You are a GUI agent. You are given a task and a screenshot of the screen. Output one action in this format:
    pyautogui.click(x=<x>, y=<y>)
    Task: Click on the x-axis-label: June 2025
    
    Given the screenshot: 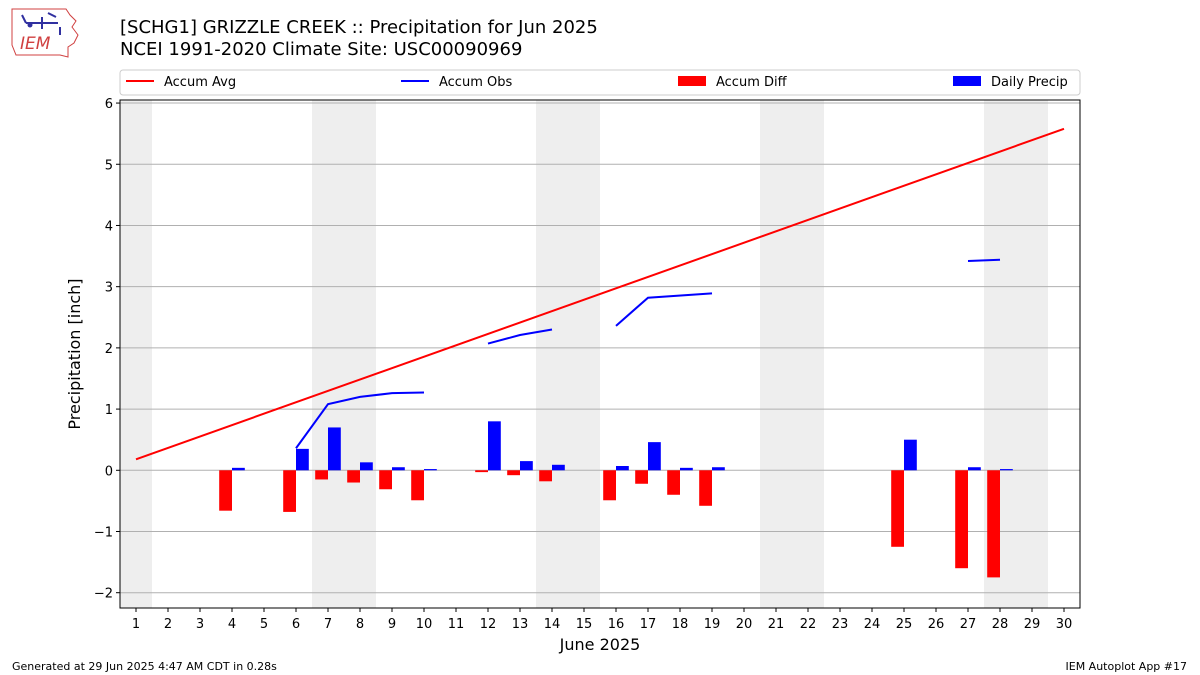 What is the action you would take?
    pyautogui.click(x=600, y=644)
    